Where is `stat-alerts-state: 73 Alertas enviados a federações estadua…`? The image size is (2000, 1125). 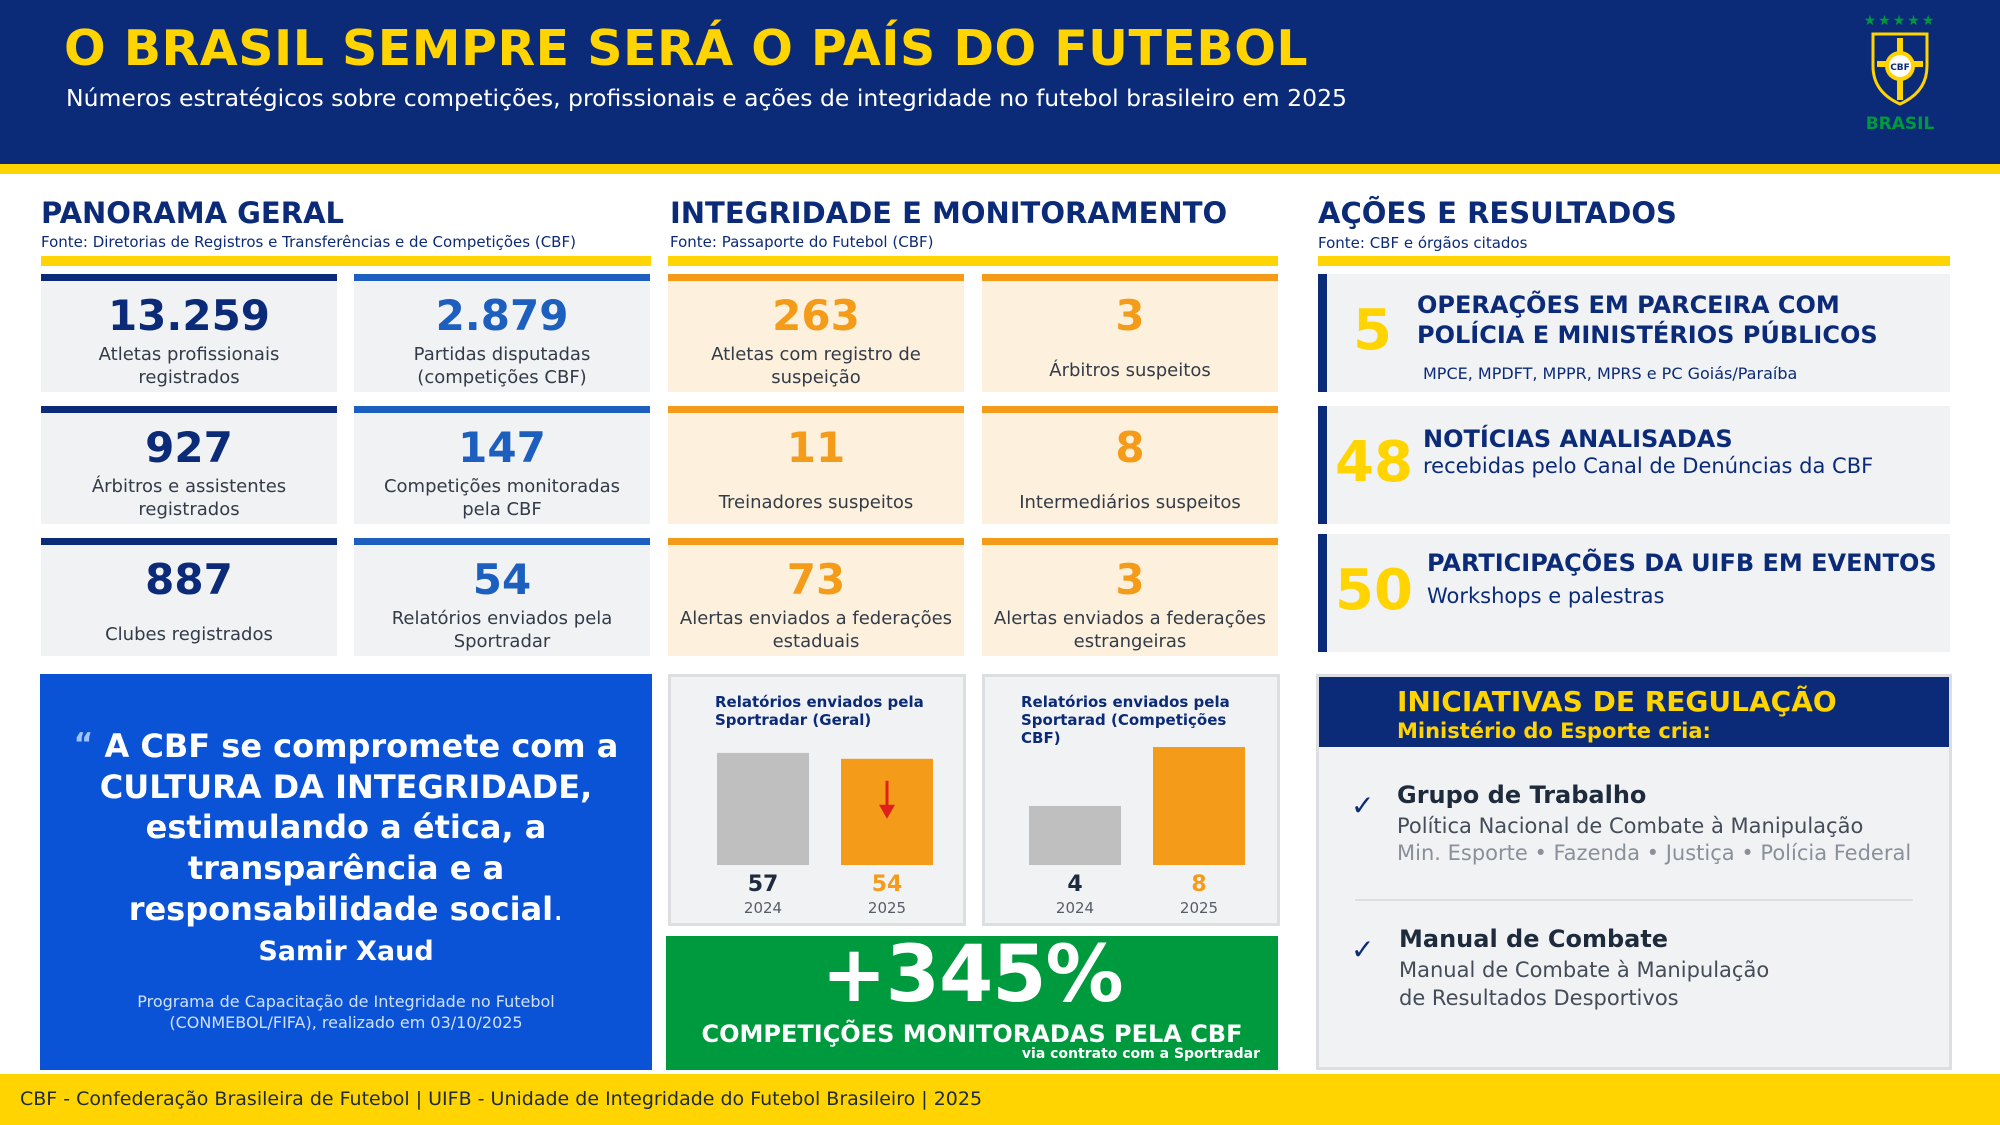 stat-alerts-state: 73 Alertas enviados a federações estadua… is located at coordinates (816, 597).